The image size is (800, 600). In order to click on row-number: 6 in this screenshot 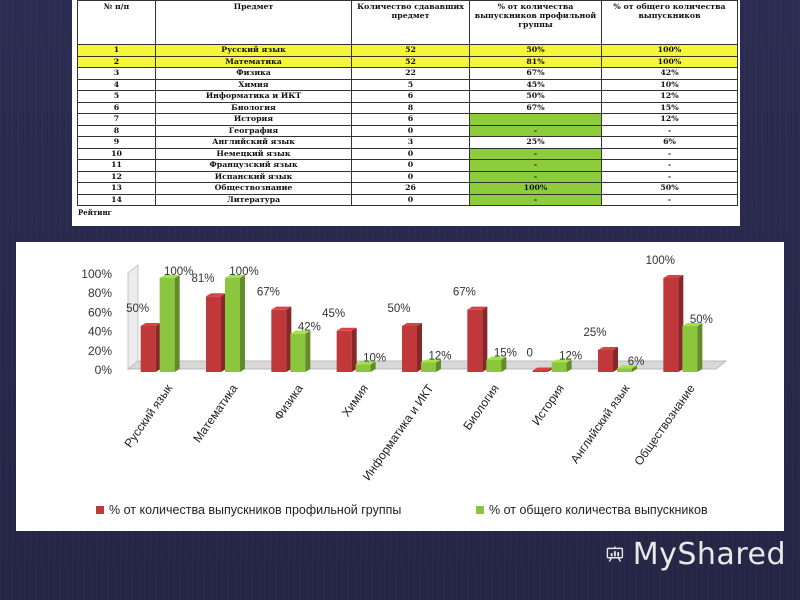, I will do `click(116, 107)`.